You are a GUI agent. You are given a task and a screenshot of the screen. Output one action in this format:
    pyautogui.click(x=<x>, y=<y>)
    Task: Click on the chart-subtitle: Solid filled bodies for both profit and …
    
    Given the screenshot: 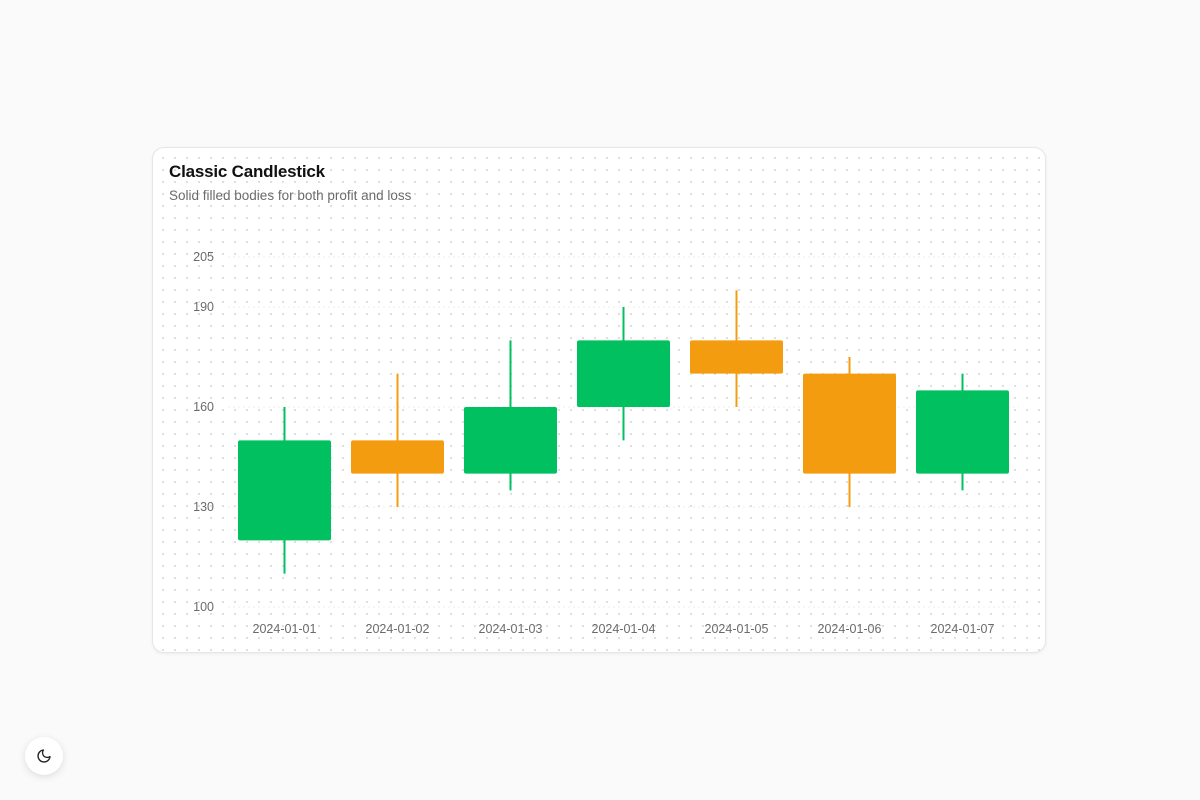 What is the action you would take?
    pyautogui.click(x=290, y=195)
    